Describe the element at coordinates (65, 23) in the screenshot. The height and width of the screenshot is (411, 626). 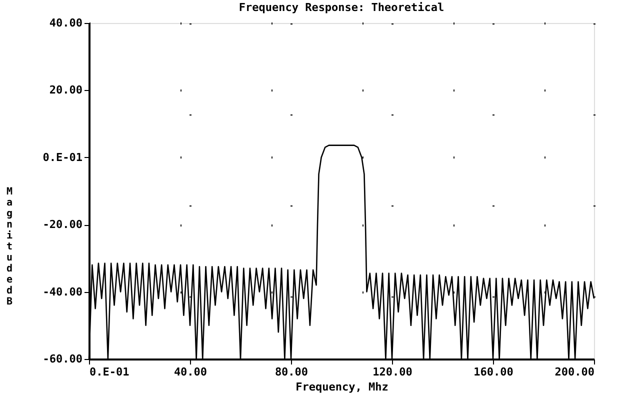
I see `y-tick-label: 40.00` at that location.